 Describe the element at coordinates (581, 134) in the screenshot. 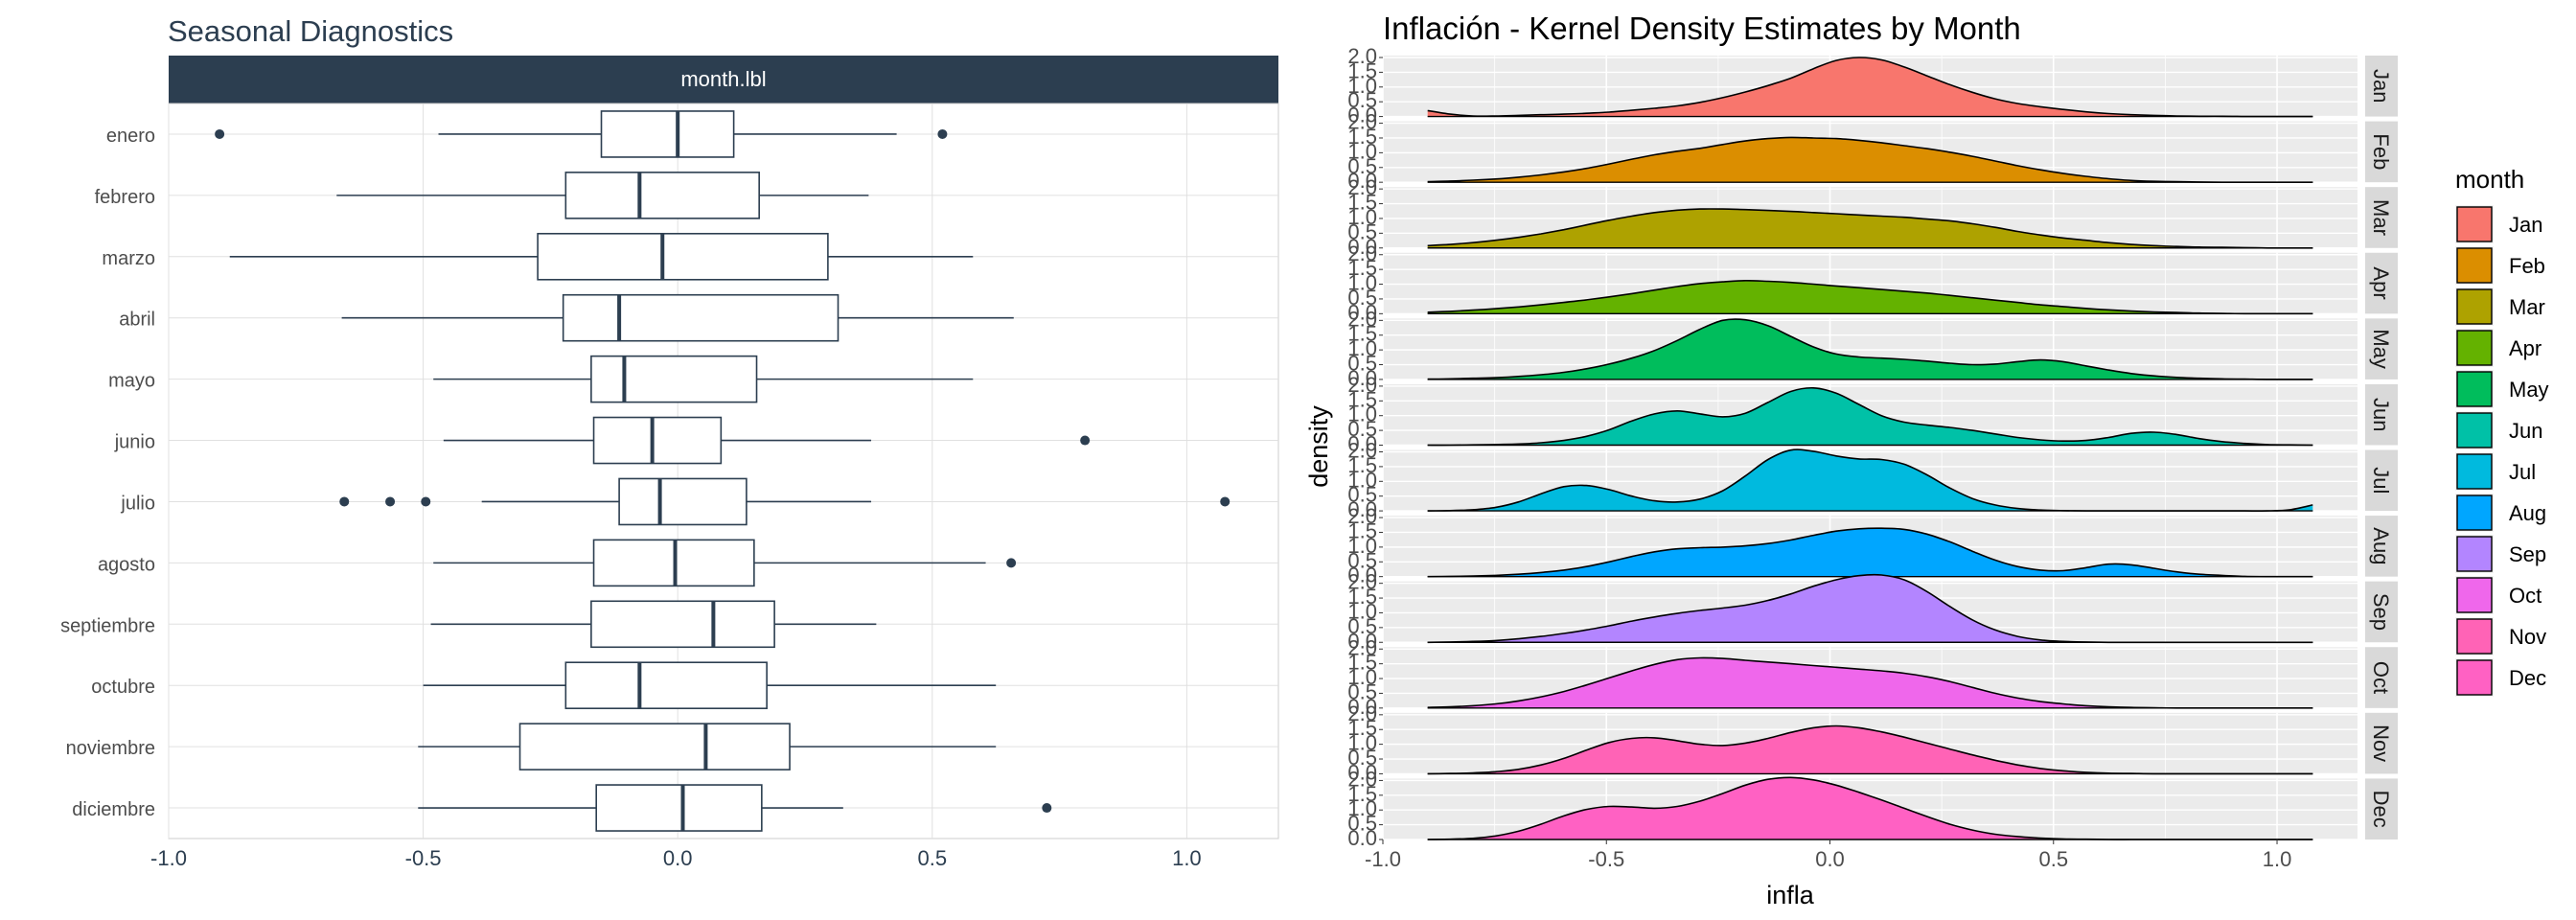

I see `box-enero` at that location.